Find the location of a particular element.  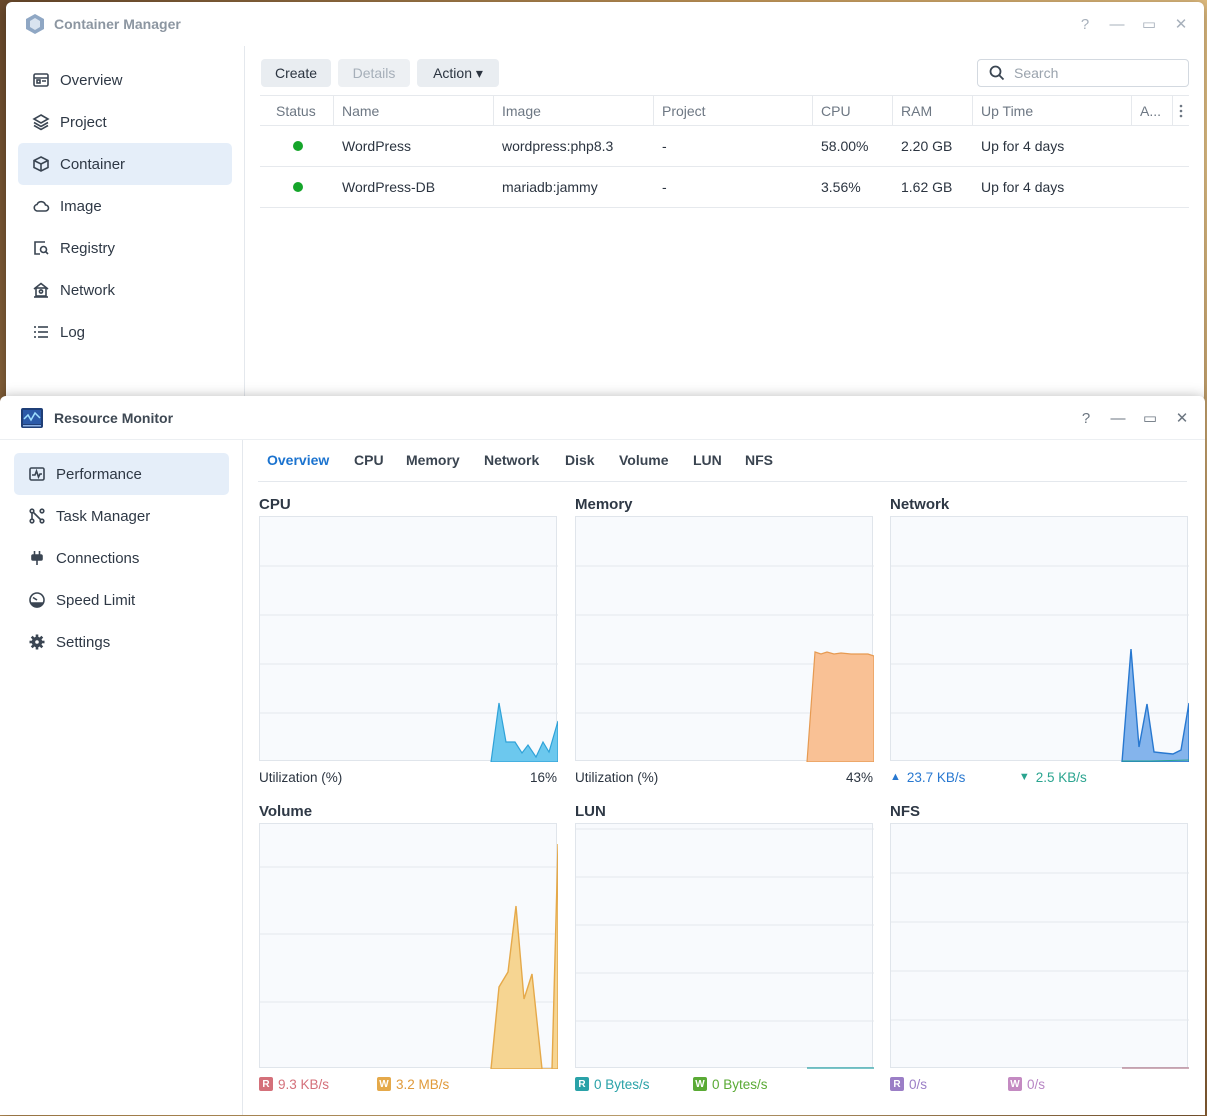

tab-lun: LUN is located at coordinates (707, 460).